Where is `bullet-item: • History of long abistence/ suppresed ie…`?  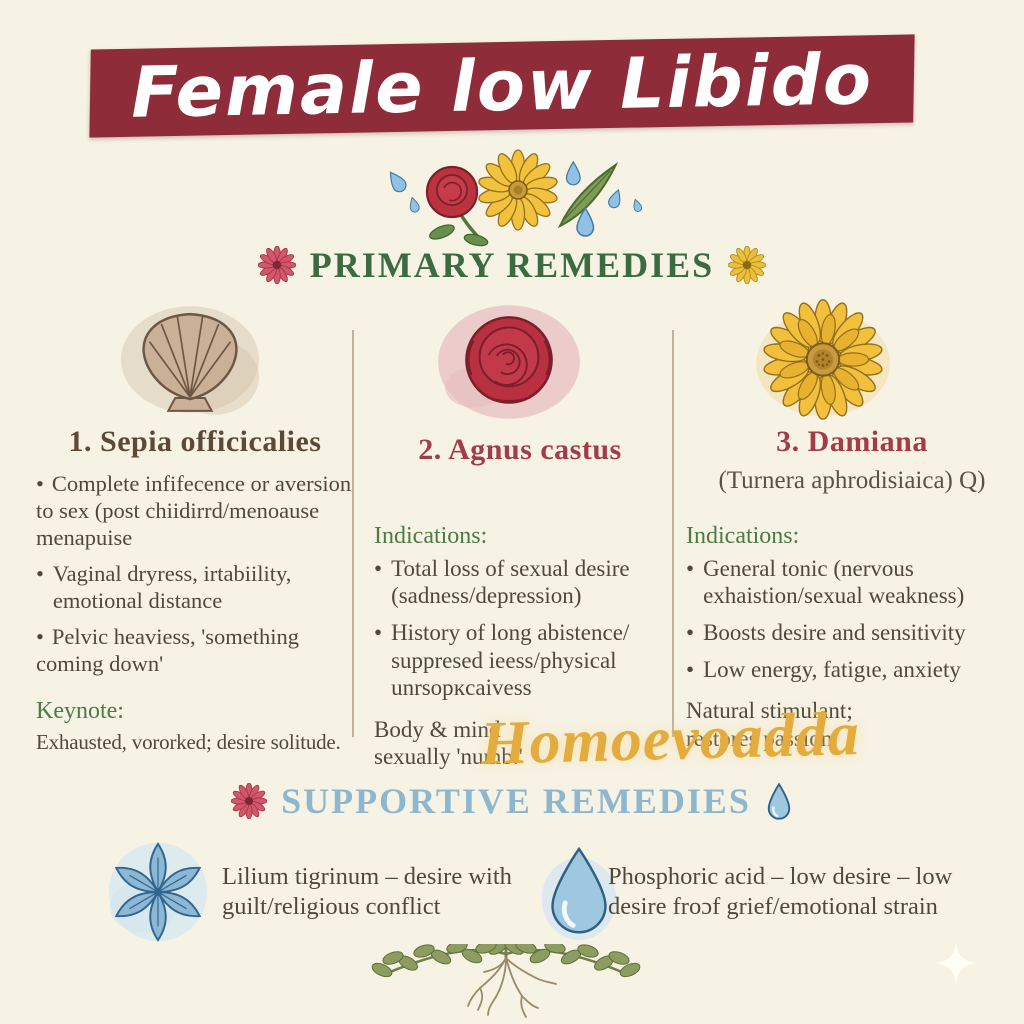
bullet-item: • History of long abistence/ suppresed ie… is located at coordinates (520, 660).